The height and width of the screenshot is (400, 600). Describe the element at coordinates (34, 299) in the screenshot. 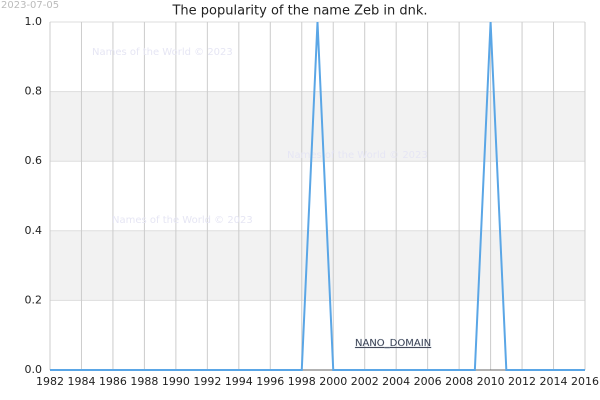

I see `y-tick-label: 0.2` at that location.